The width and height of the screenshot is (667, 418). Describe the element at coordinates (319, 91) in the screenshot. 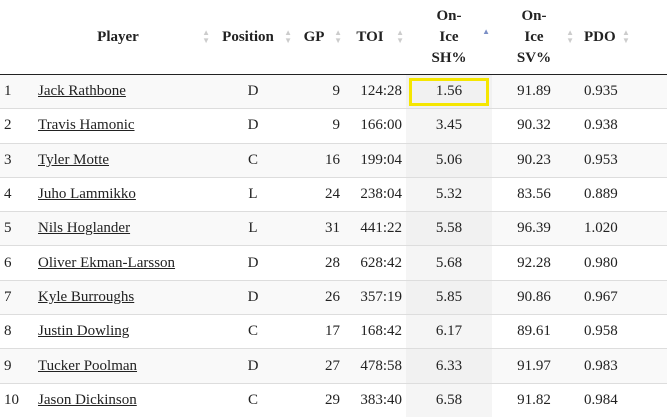

I see `gp-cell: 9` at that location.